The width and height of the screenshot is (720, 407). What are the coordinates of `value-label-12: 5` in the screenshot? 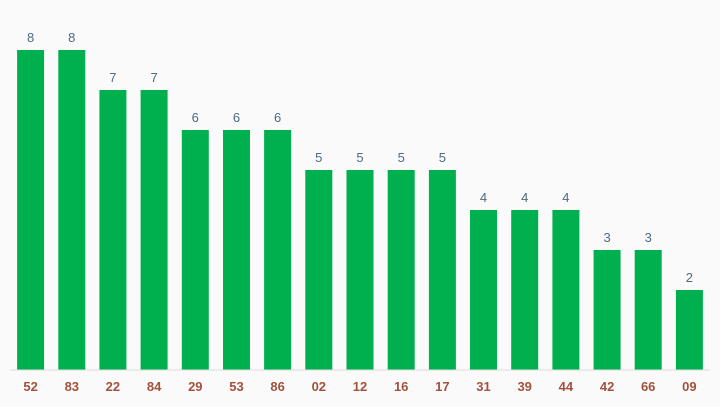 It's located at (359, 157).